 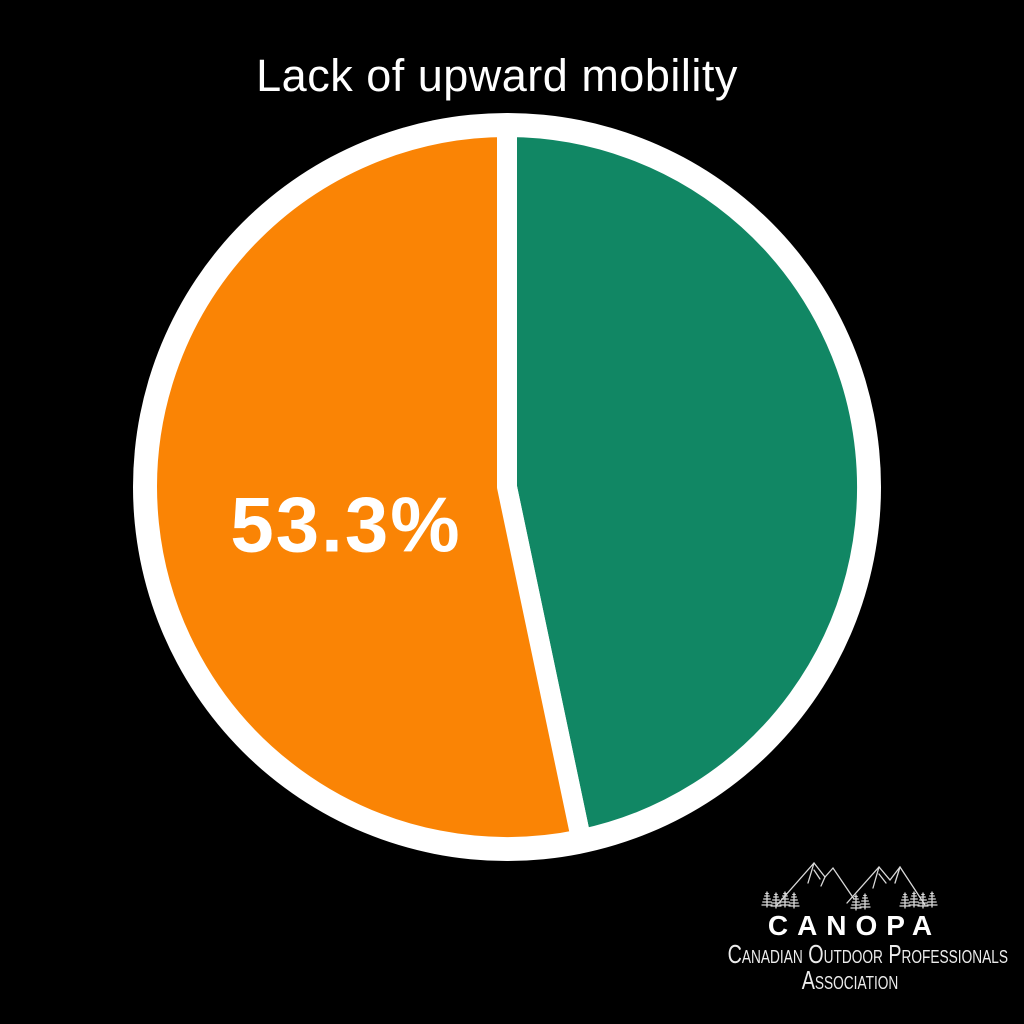 I want to click on pie-slice-label: 53.3%, so click(x=346, y=524).